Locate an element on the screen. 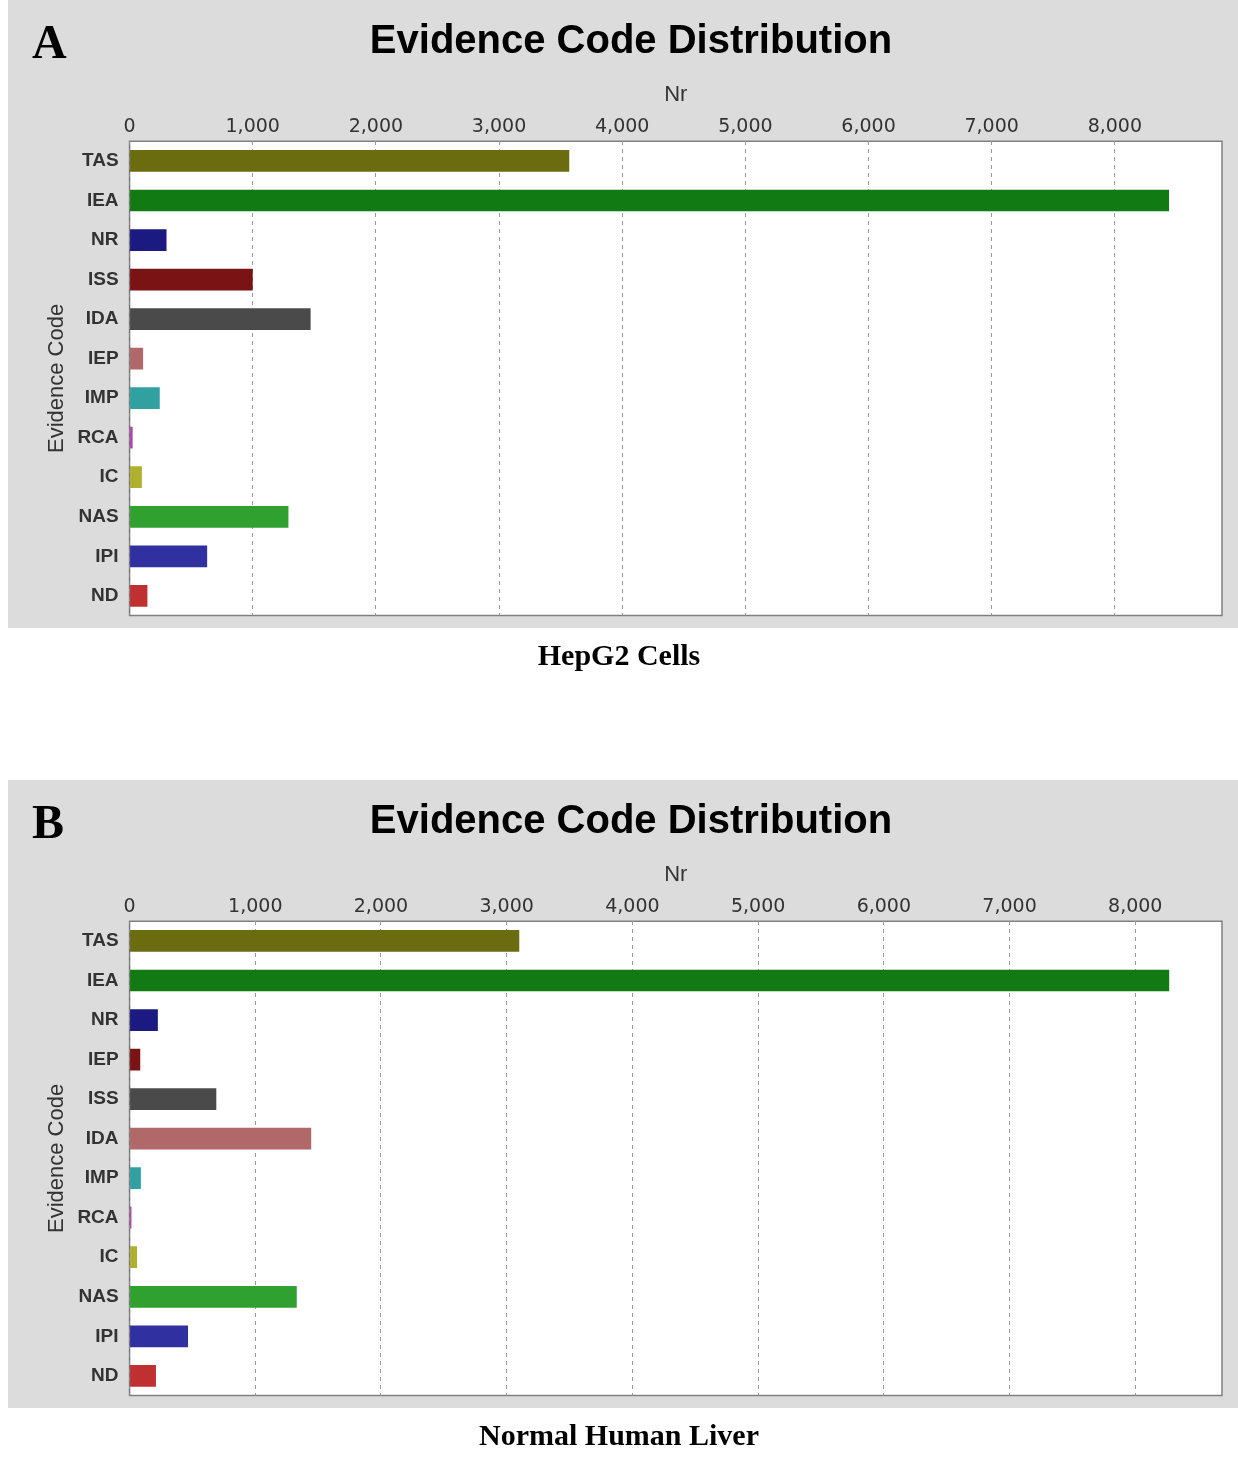 The width and height of the screenshot is (1238, 1459). text: Normal Human Liver is located at coordinates (619, 1435).